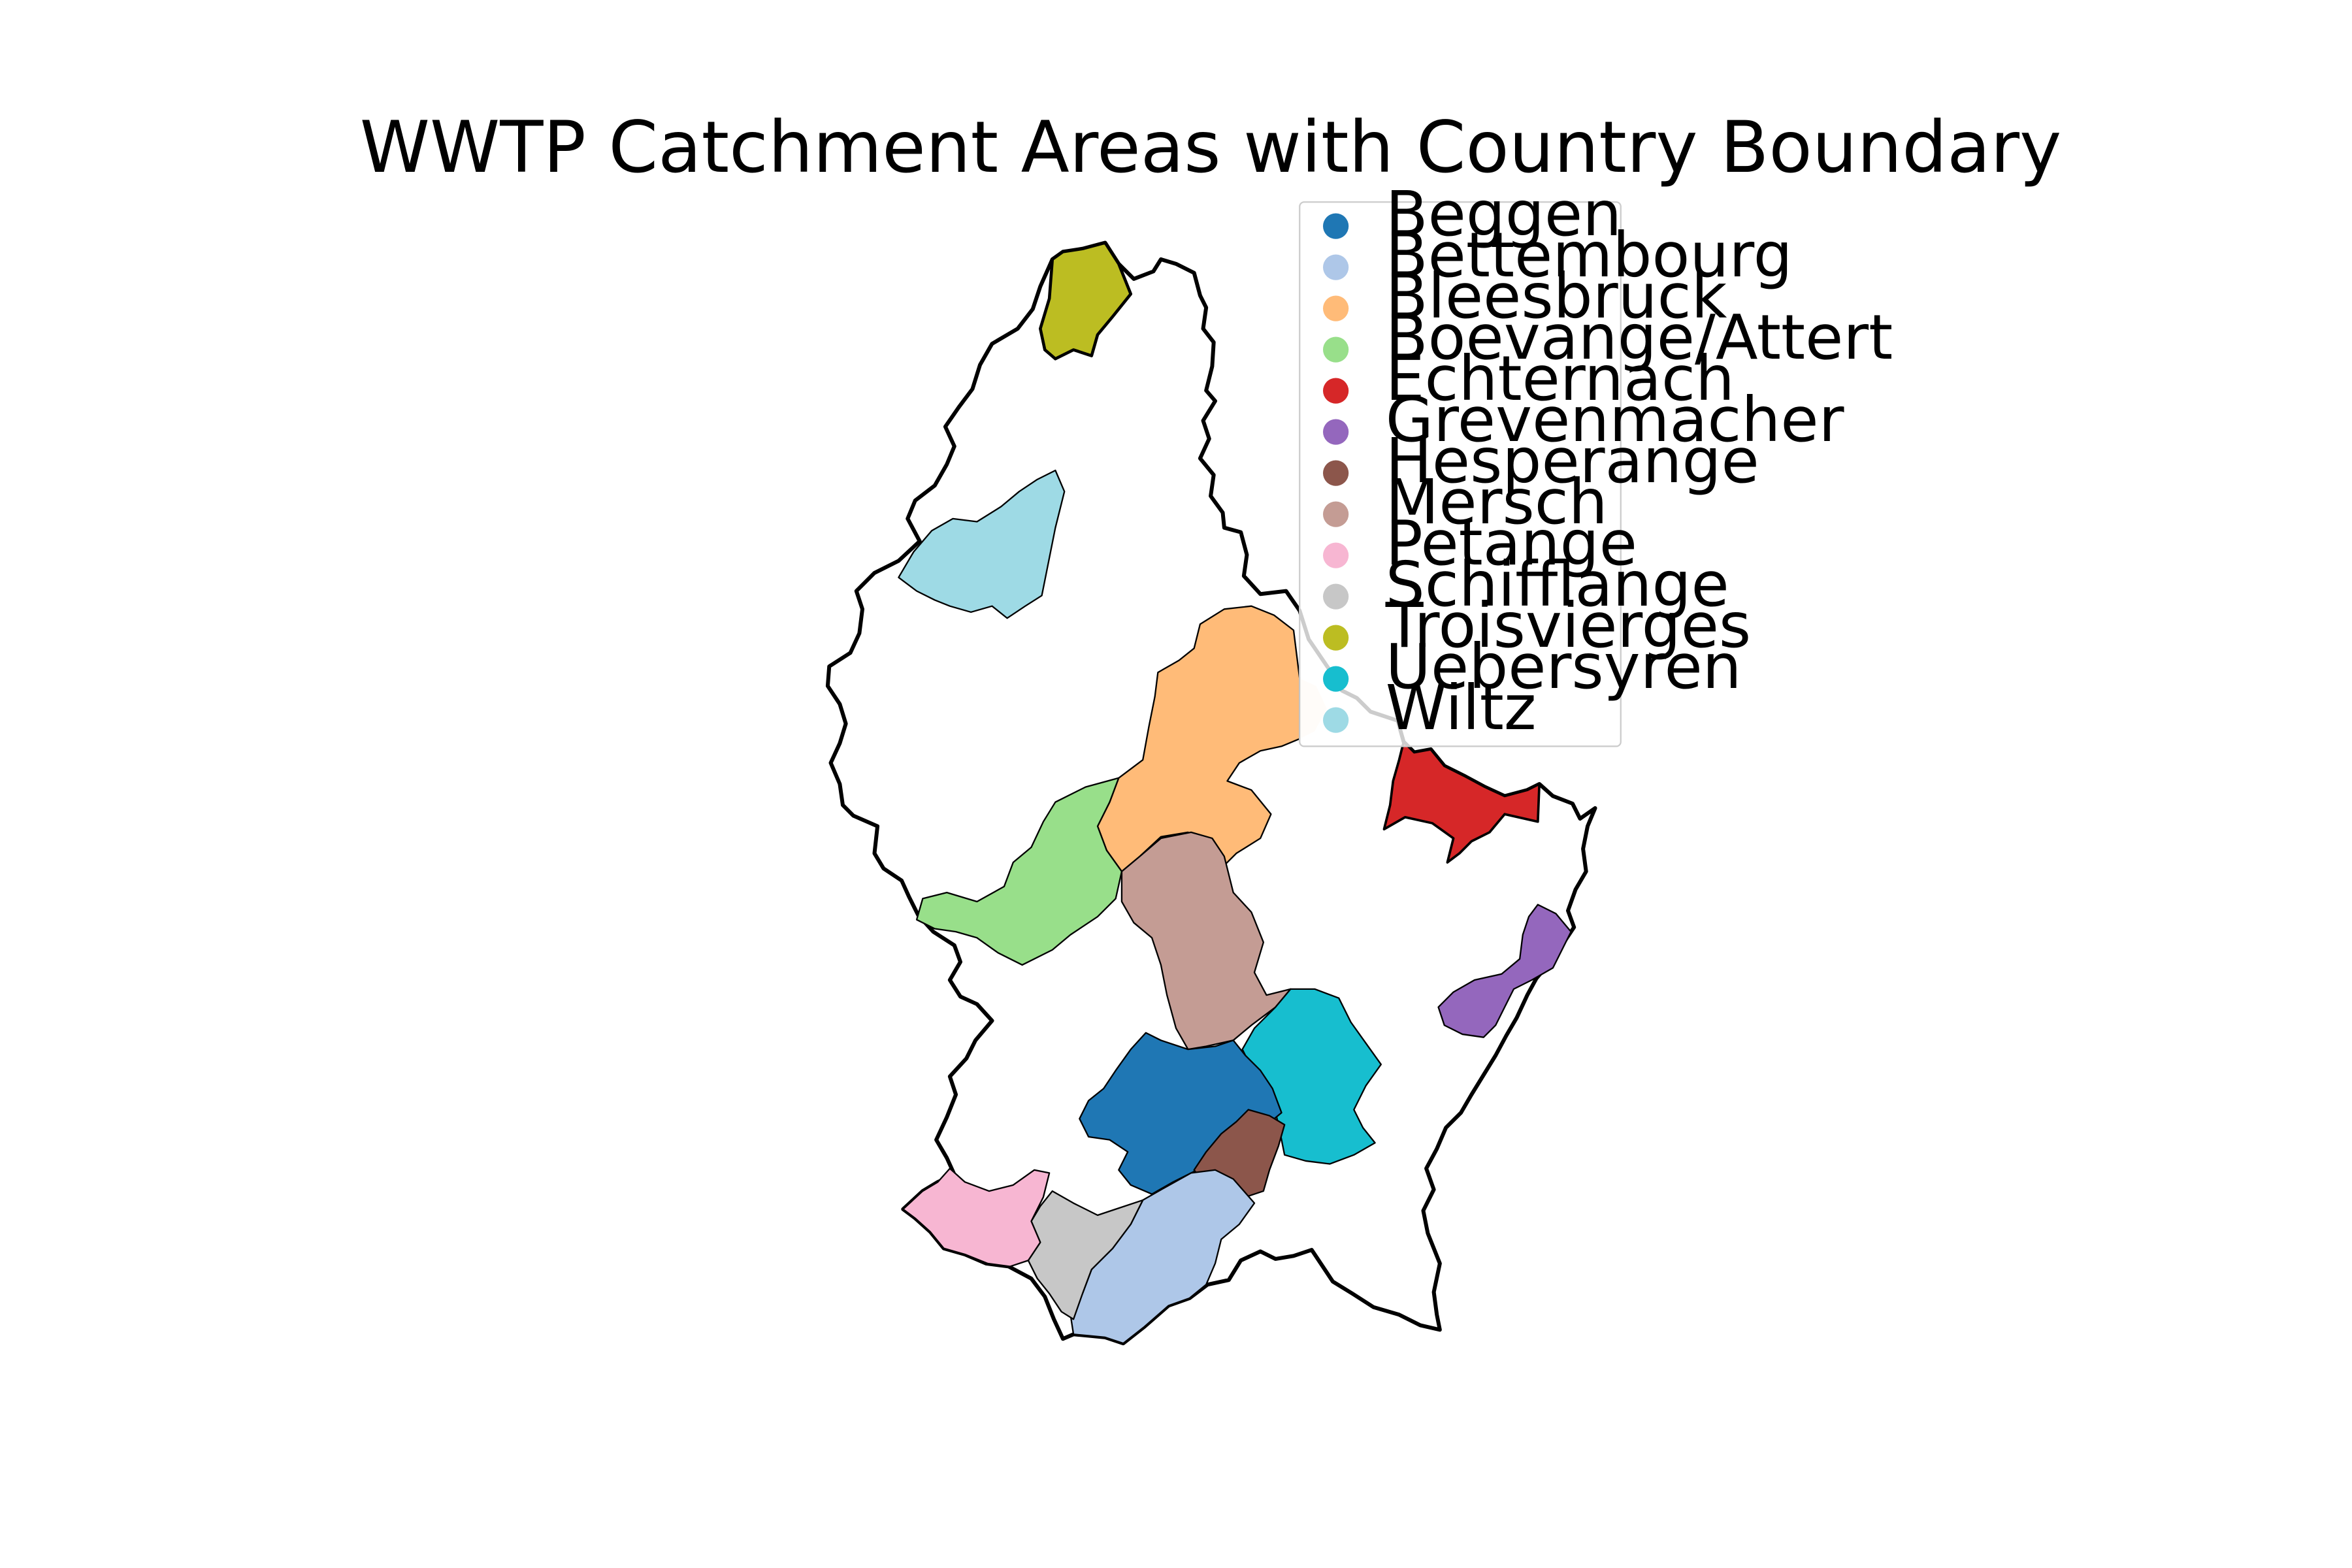  Describe the element at coordinates (1572, 461) in the screenshot. I see `legend-label: Hesperange` at that location.